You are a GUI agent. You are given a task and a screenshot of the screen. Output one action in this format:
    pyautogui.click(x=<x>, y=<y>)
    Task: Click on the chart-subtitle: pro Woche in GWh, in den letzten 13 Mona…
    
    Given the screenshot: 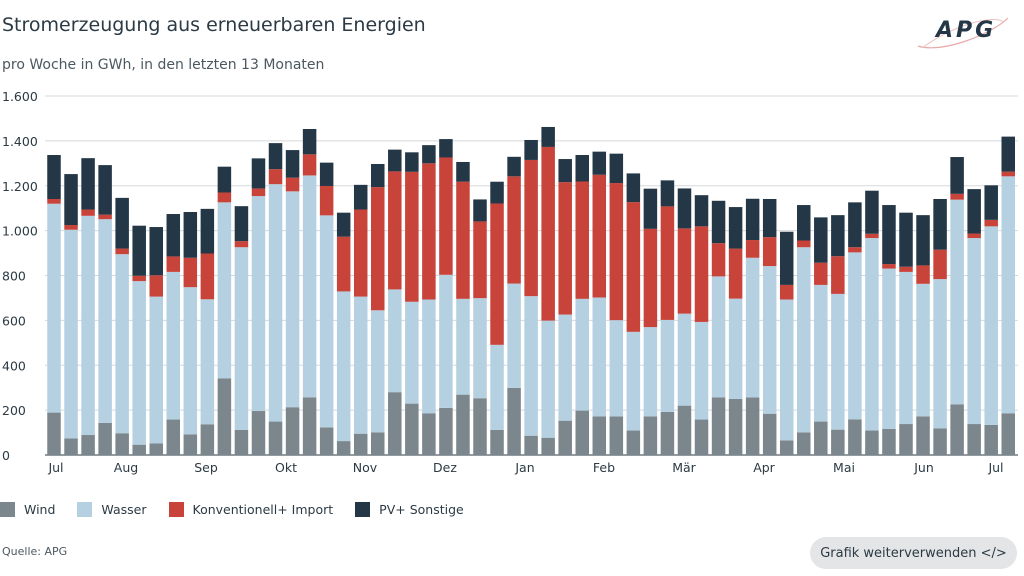 What is the action you would take?
    pyautogui.click(x=163, y=65)
    